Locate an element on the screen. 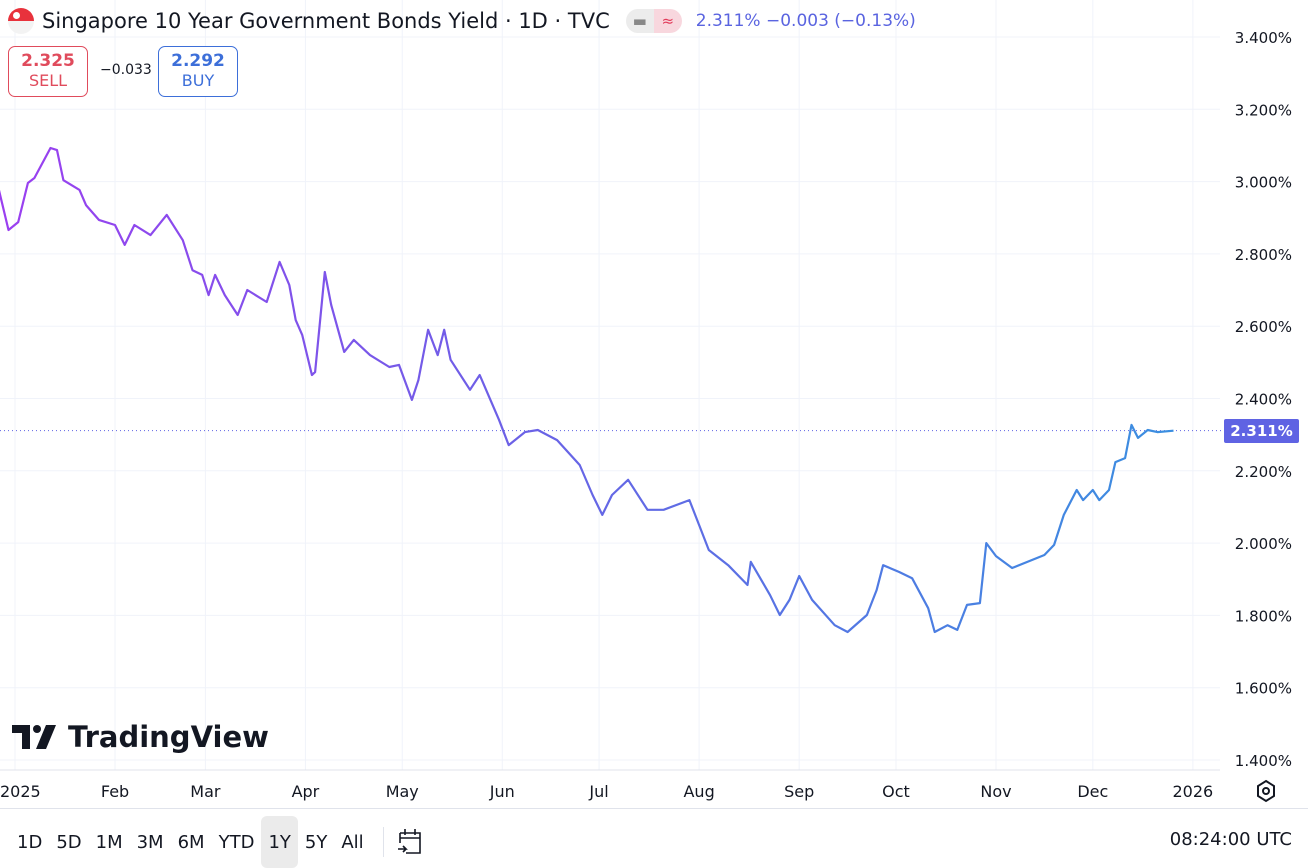 This screenshot has height=868, width=1308. range-ytd: YTD is located at coordinates (236, 842).